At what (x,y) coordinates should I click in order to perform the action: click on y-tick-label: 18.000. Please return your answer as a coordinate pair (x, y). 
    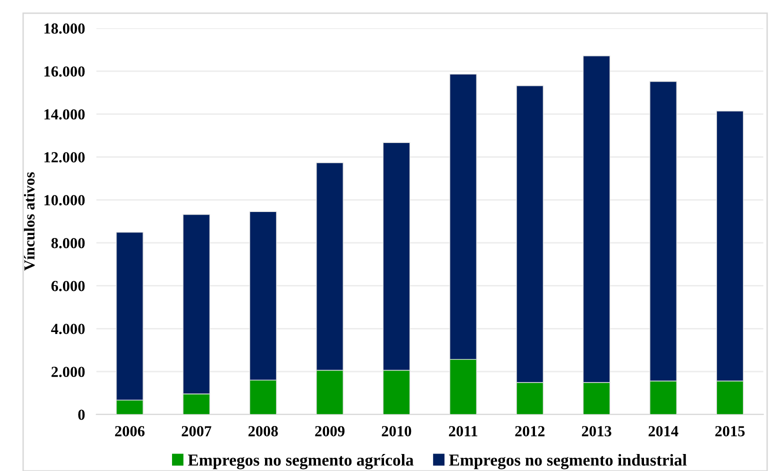
    Looking at the image, I should click on (64, 28).